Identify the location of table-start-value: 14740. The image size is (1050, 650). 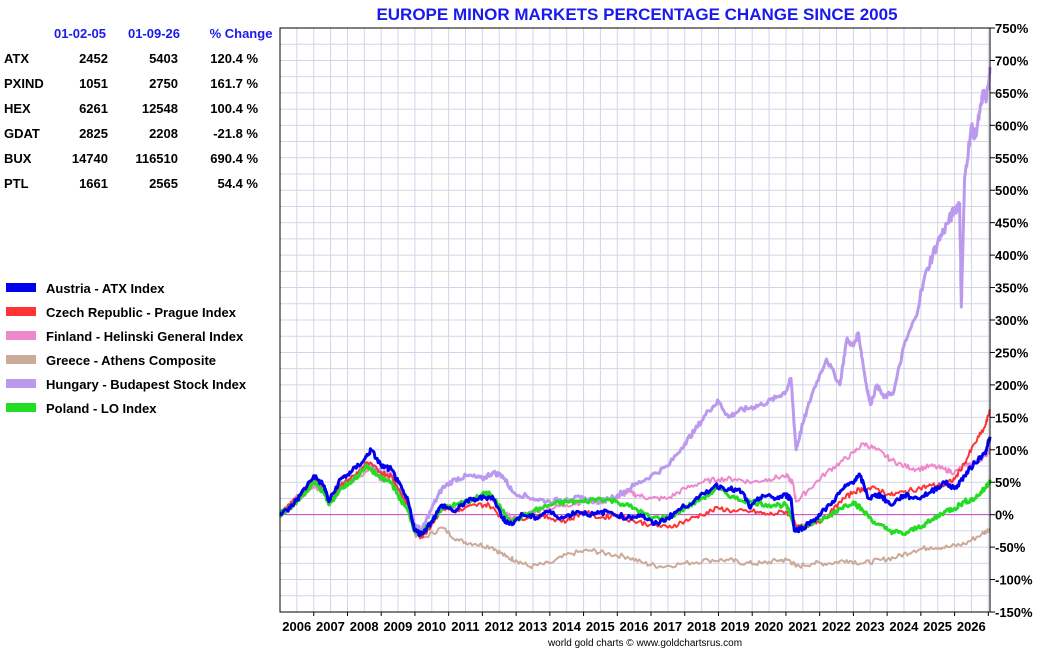
(90, 158).